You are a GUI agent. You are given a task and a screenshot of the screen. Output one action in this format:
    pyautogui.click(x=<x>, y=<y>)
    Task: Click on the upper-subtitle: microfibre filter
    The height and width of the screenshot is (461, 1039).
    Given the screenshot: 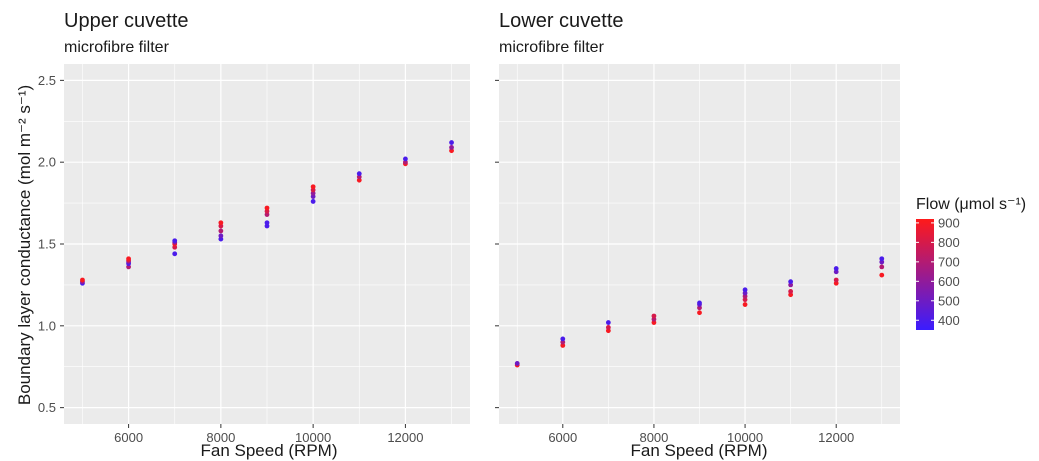 What is the action you would take?
    pyautogui.click(x=117, y=47)
    